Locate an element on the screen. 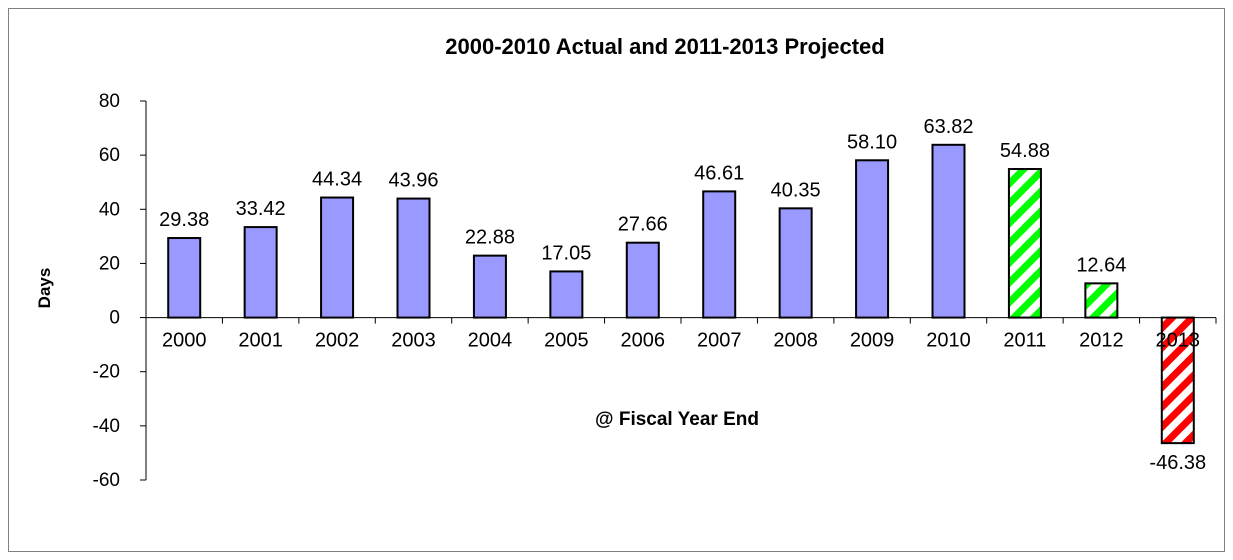 The width and height of the screenshot is (1233, 560). x-tick-label: 2011 is located at coordinates (1024, 341).